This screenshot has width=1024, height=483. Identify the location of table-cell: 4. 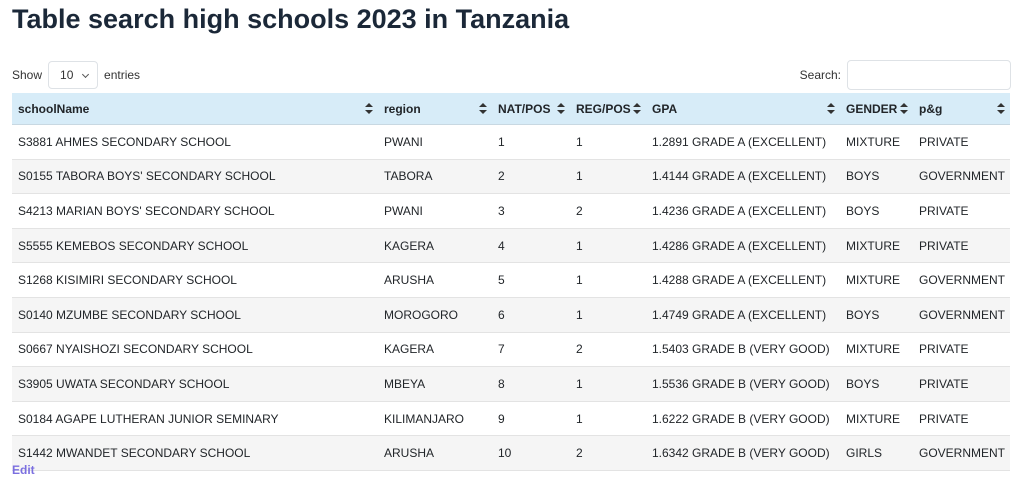
(531, 246).